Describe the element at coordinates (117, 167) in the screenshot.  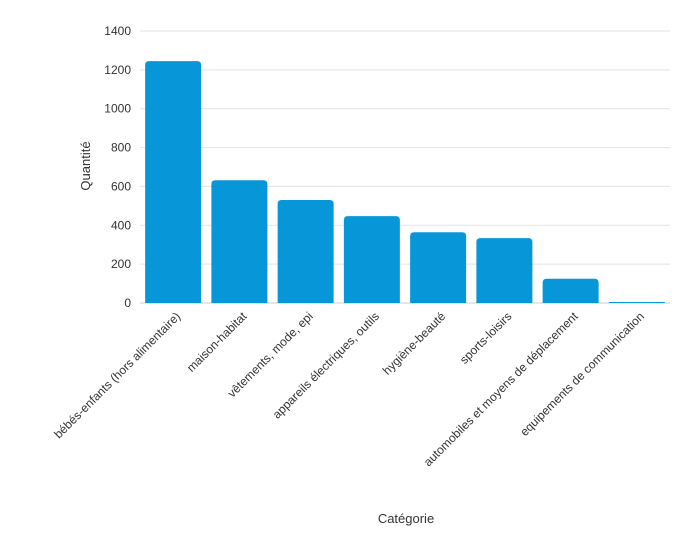
I see `y-axis-ticks: 0 200 400 600 800 1000 1200 1400` at that location.